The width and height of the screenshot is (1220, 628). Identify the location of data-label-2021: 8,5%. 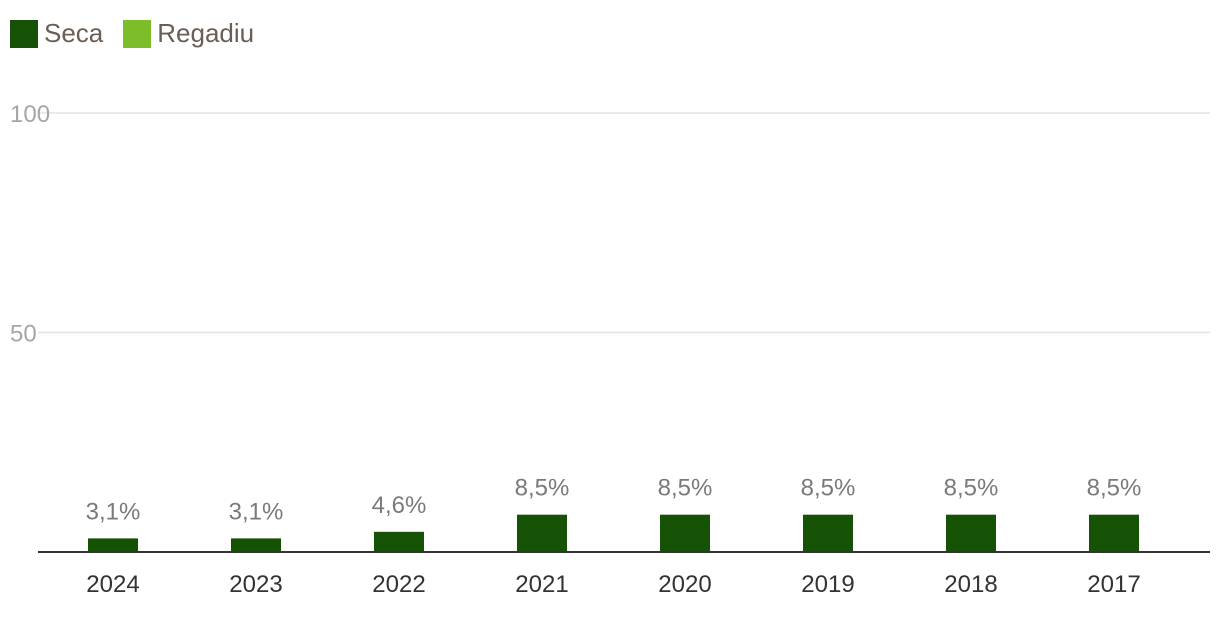
(542, 488).